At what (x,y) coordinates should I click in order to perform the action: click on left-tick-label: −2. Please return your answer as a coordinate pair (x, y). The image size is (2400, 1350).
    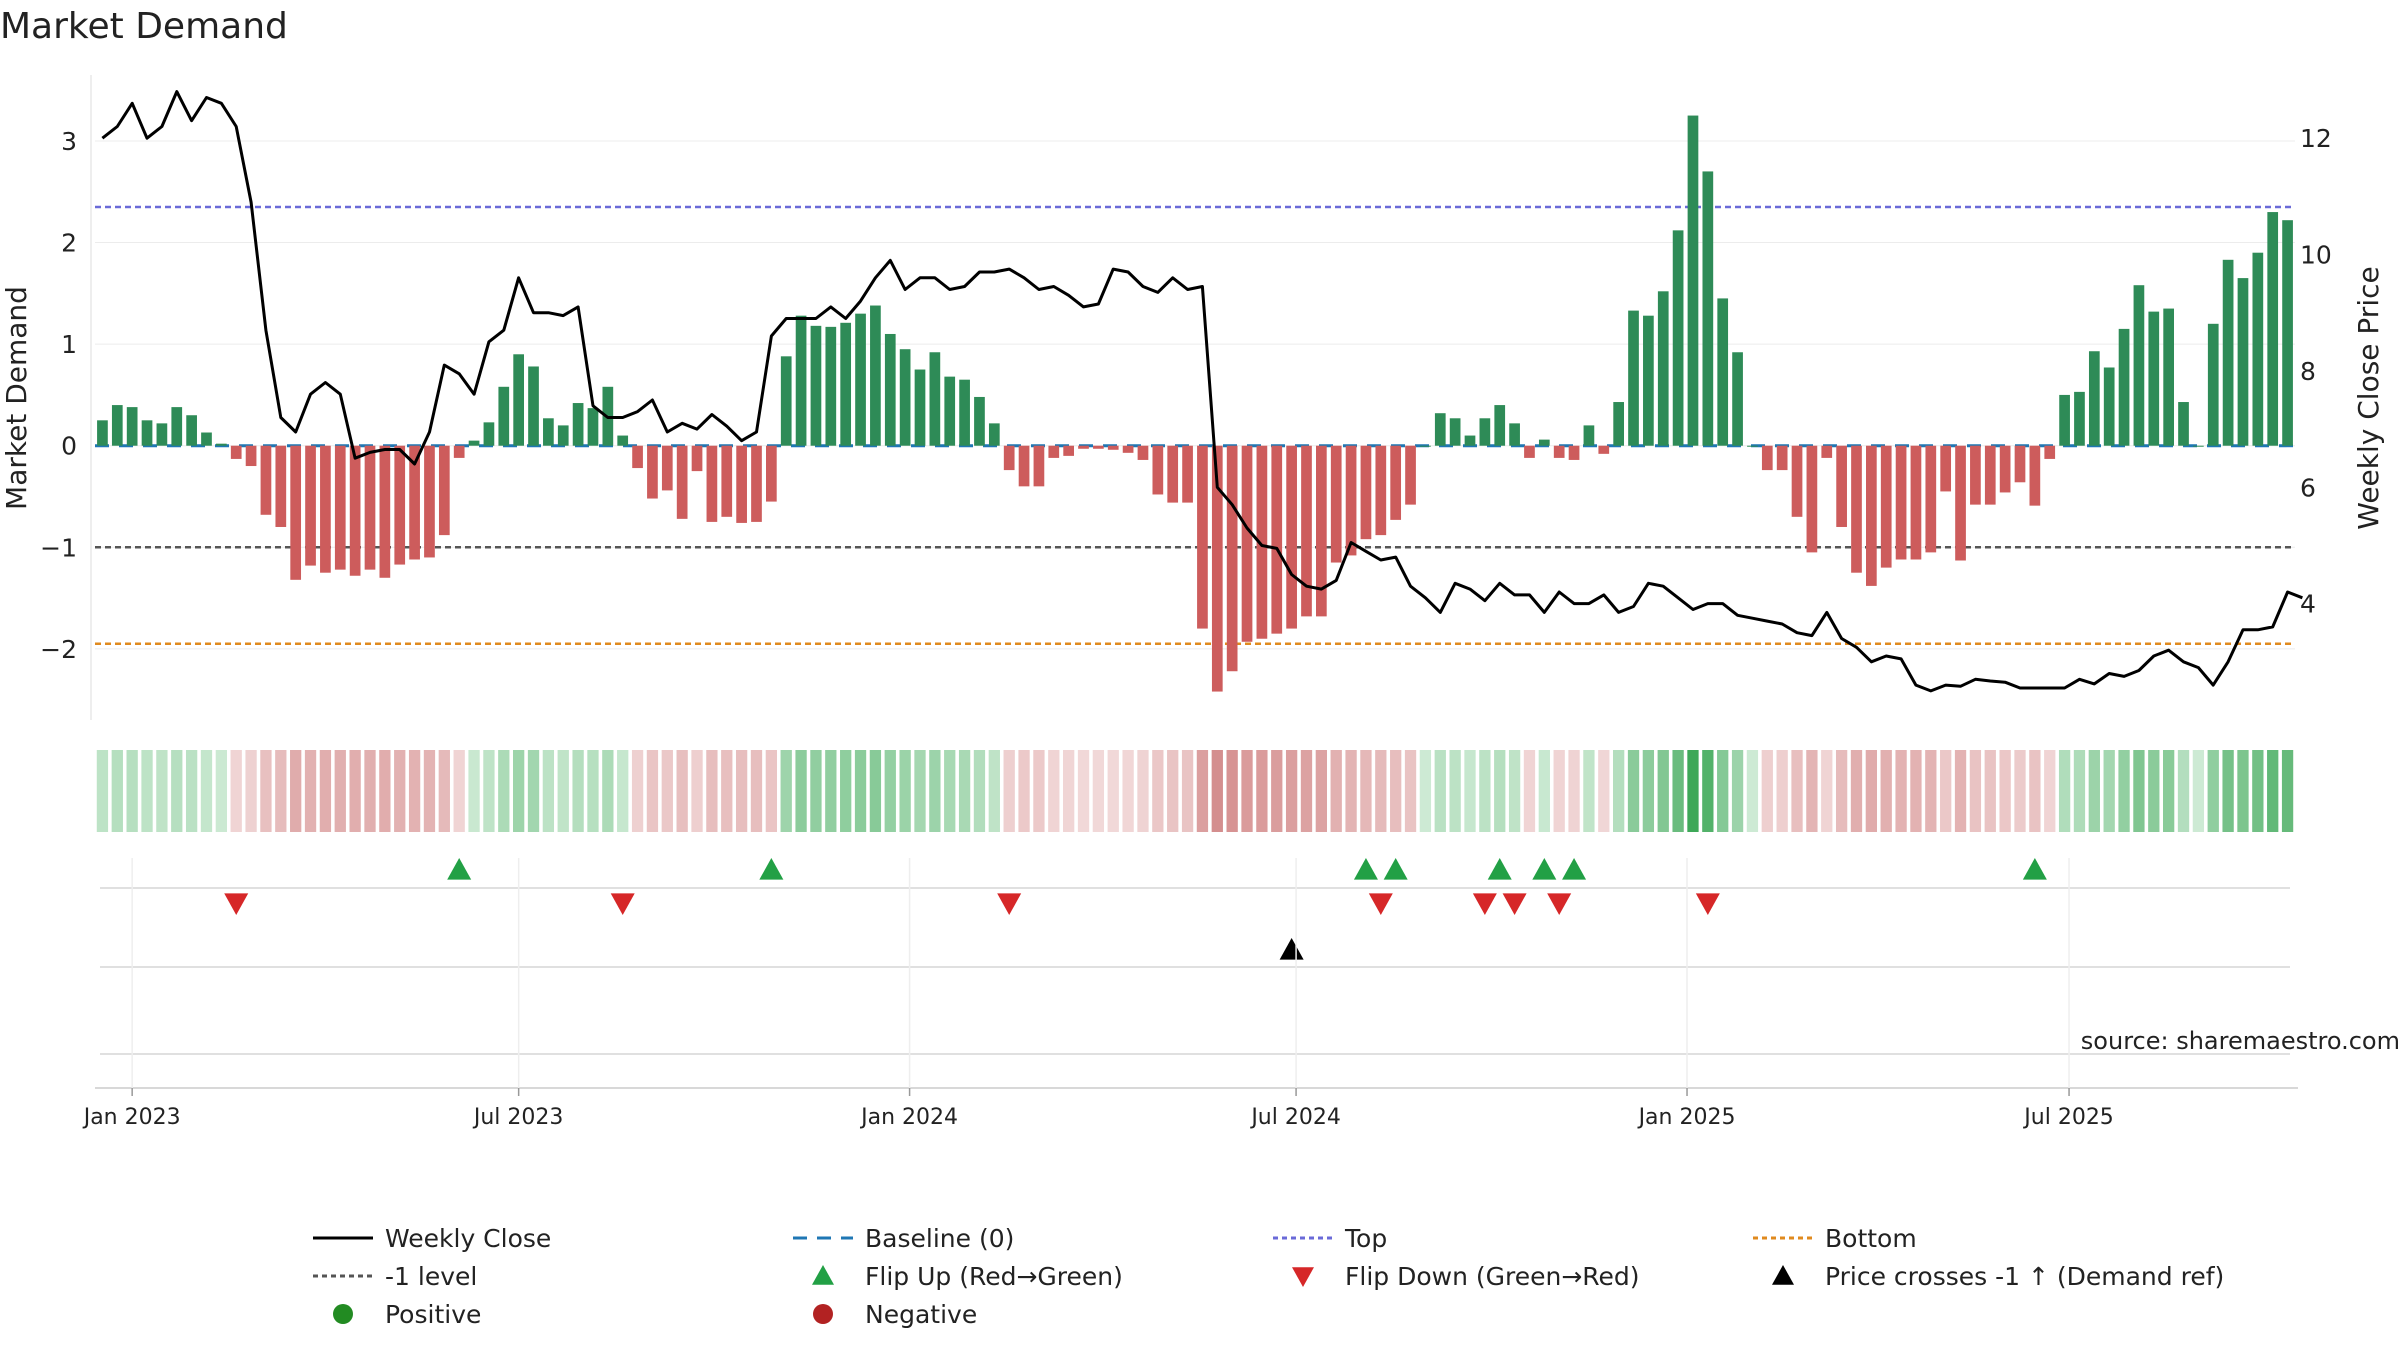
    Looking at the image, I should click on (58, 649).